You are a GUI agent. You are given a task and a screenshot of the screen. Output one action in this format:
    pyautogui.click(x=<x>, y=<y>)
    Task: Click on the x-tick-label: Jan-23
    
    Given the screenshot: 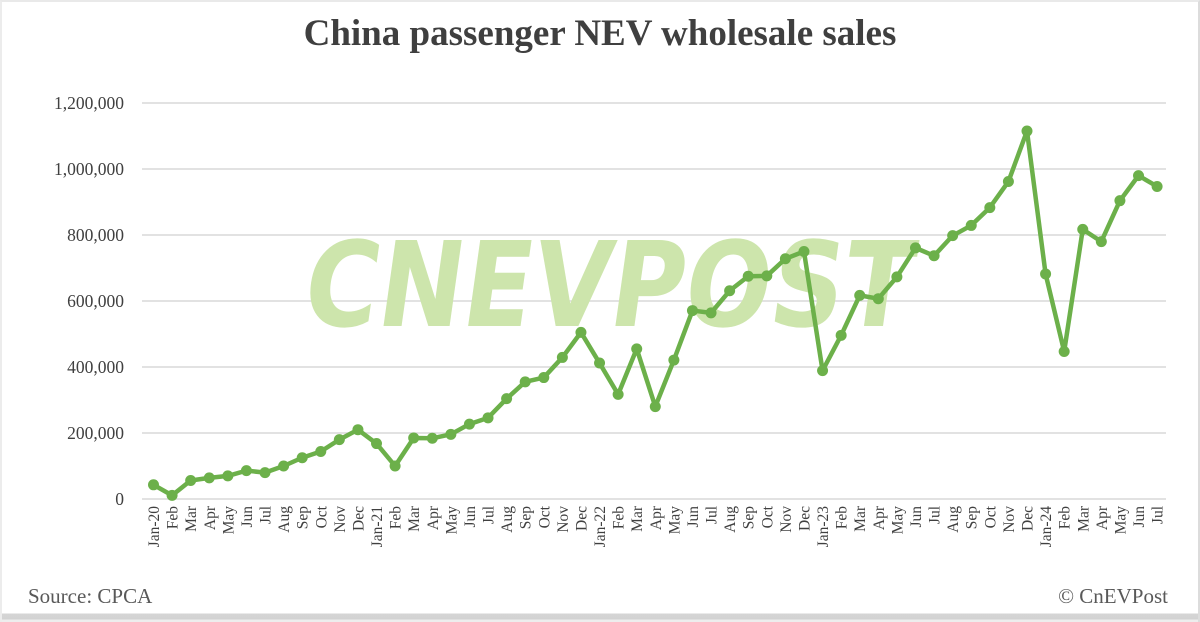 What is the action you would take?
    pyautogui.click(x=823, y=527)
    